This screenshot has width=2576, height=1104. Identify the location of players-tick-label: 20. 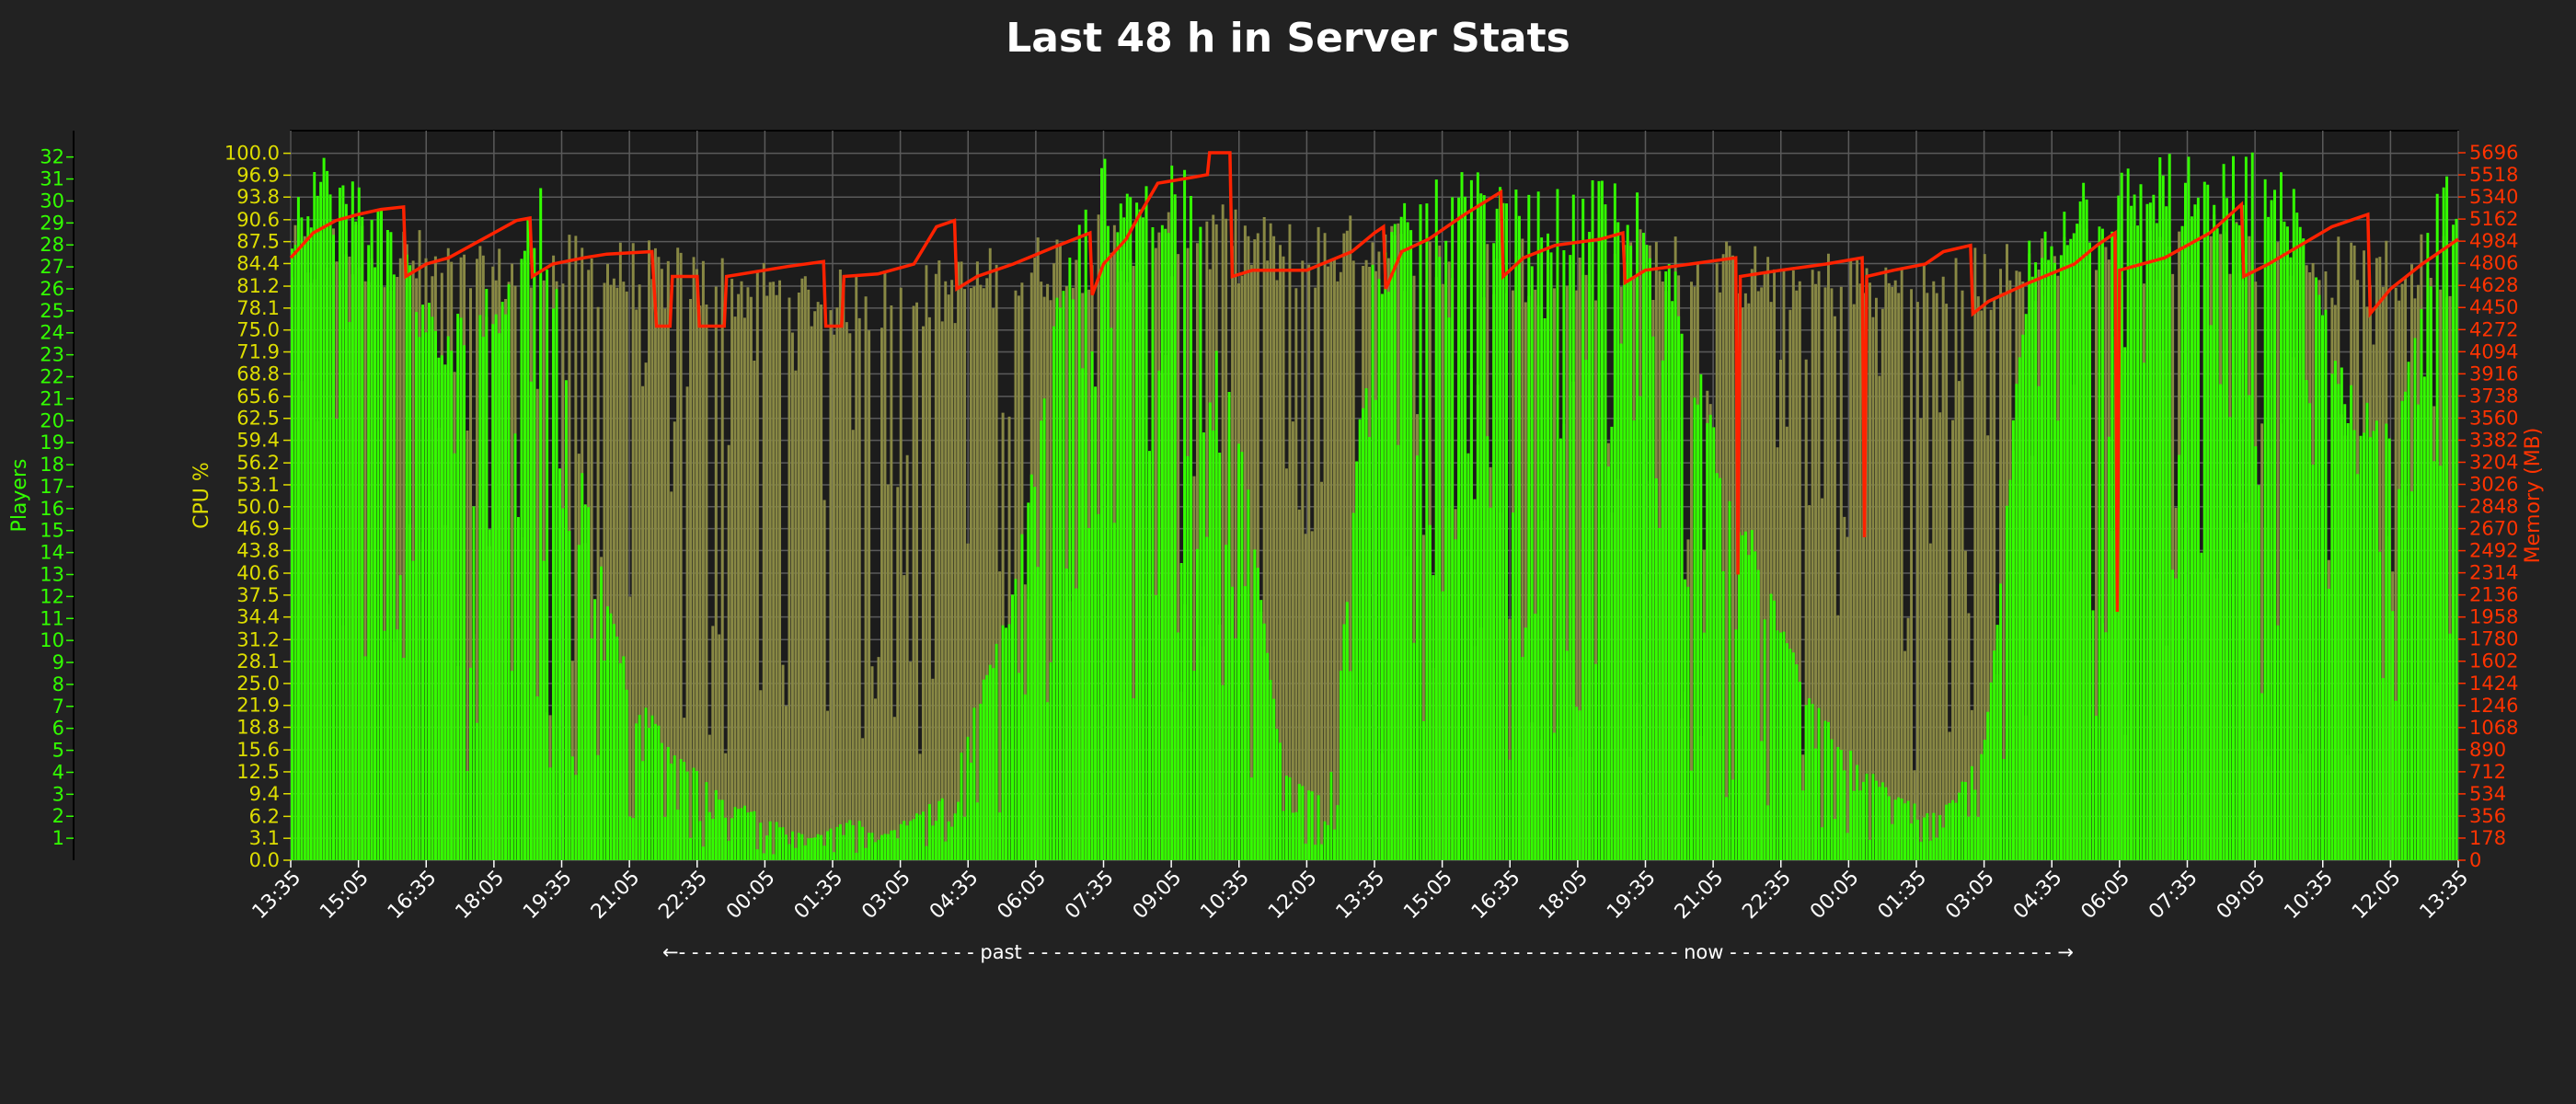
(52, 420).